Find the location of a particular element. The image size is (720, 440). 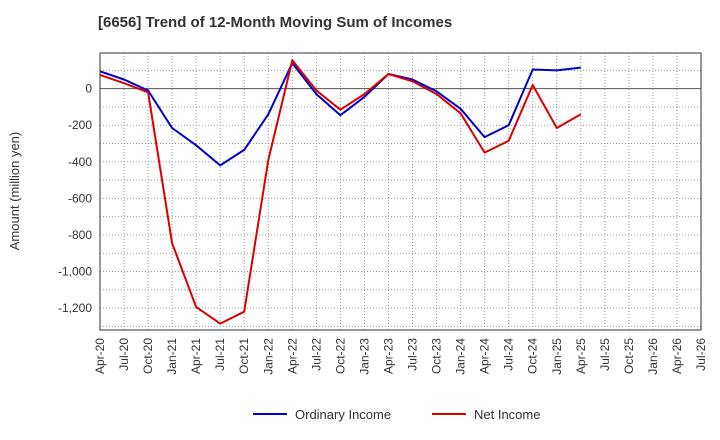

x-tick-label: Apr-25 is located at coordinates (581, 356).